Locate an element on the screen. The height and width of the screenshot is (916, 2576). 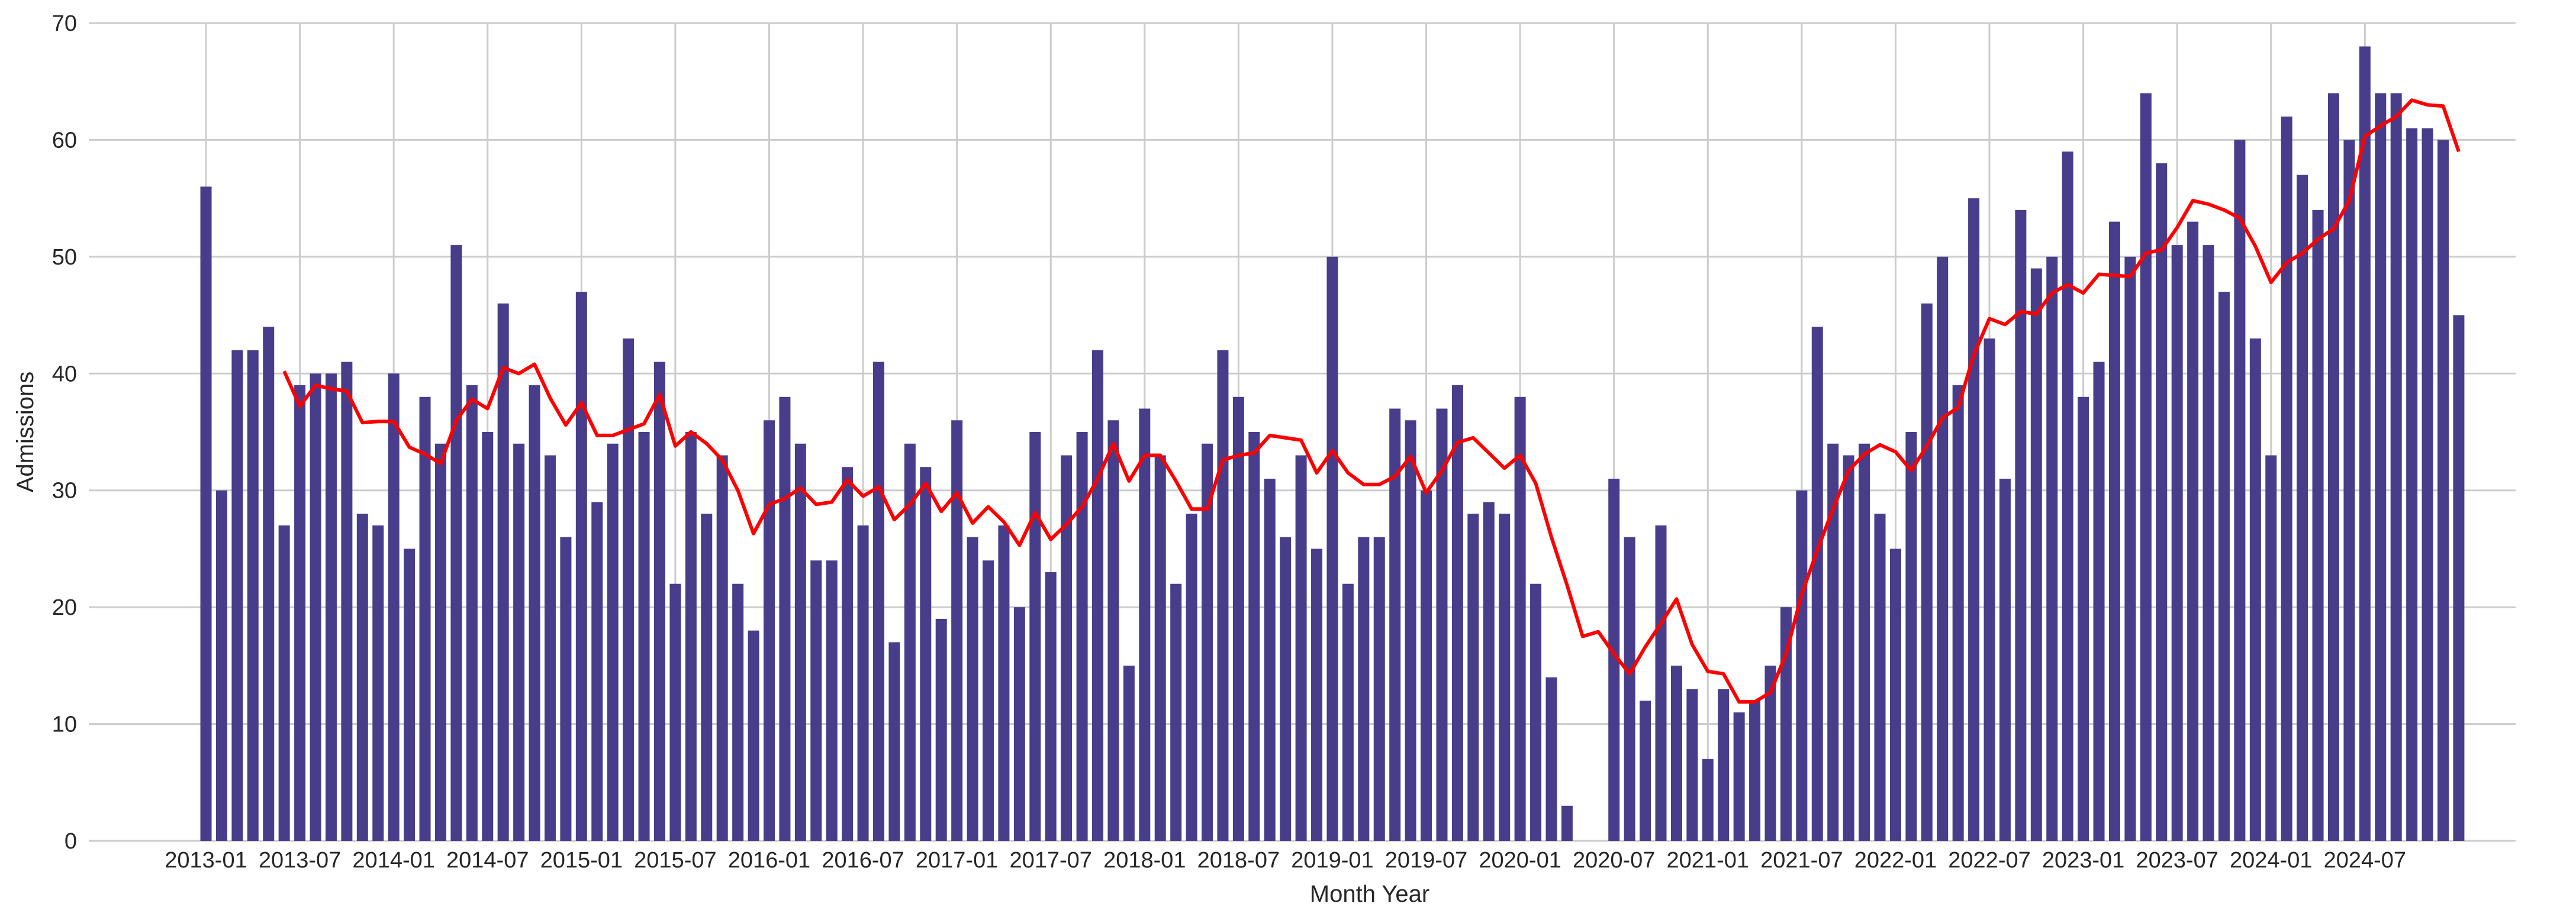
y-tick-label: 20 is located at coordinates (64, 608).